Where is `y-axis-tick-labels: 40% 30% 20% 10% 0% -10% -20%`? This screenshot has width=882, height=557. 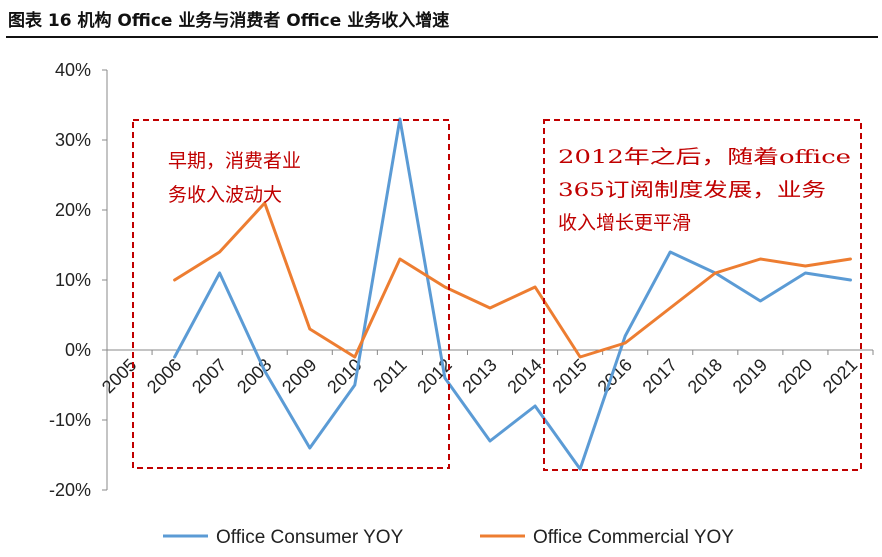 y-axis-tick-labels: 40% 30% 20% 10% 0% -10% -20% is located at coordinates (78, 280).